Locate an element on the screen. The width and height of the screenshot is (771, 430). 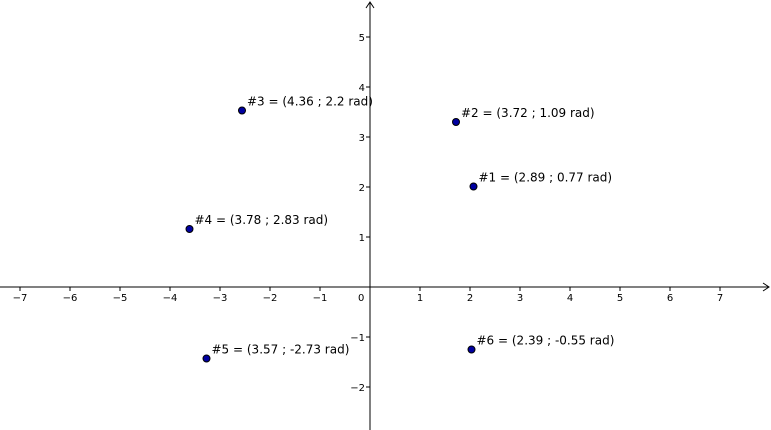
x-tick-label: −3 is located at coordinates (220, 298).